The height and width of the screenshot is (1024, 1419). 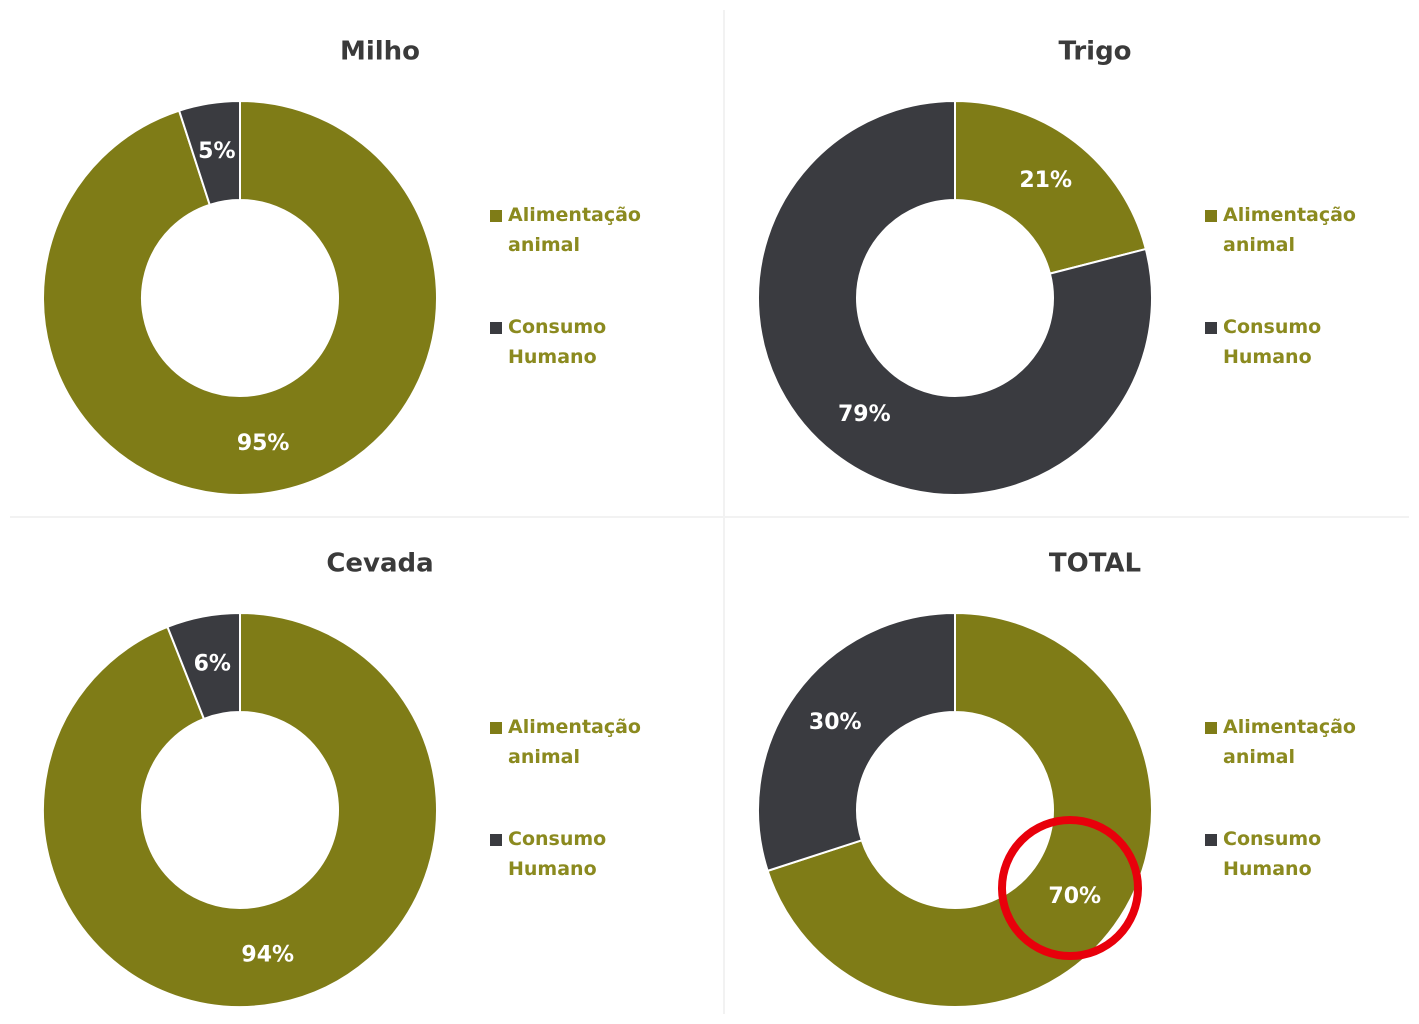 What do you see at coordinates (1074, 896) in the screenshot?
I see `value-label: 70%` at bounding box center [1074, 896].